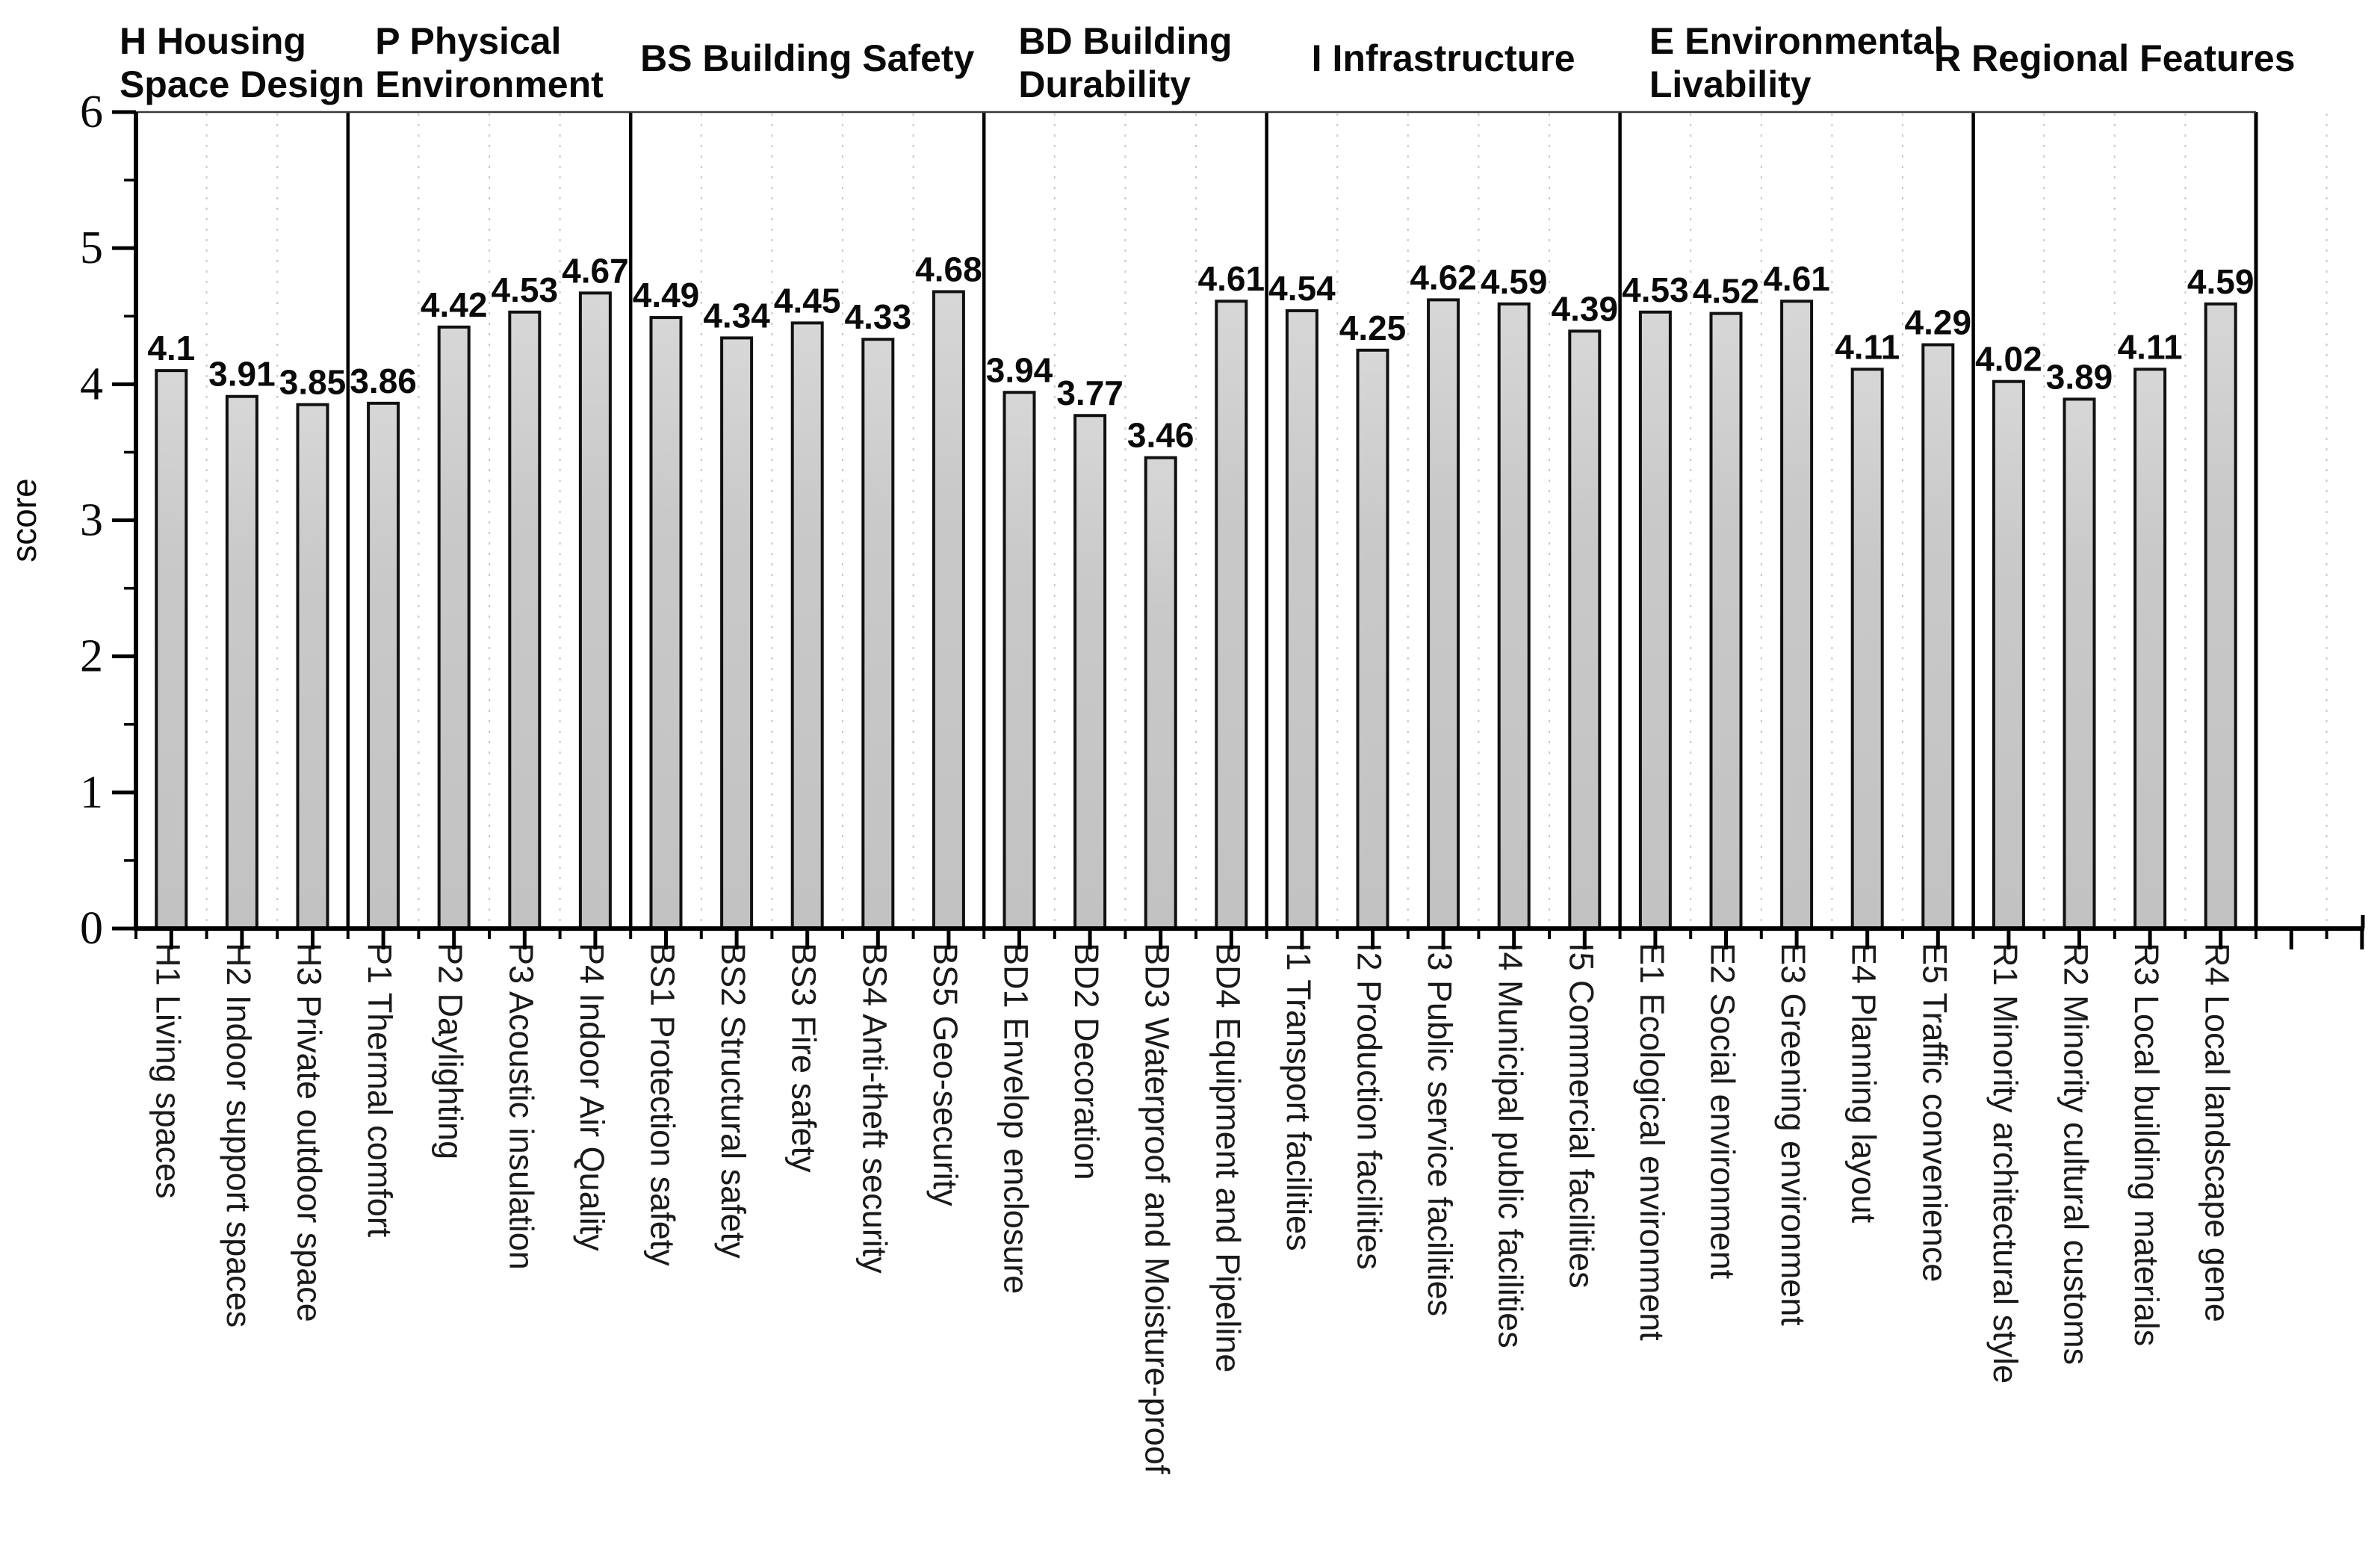  What do you see at coordinates (451, 1051) in the screenshot?
I see `category-label-P2: P2 Daylighting` at bounding box center [451, 1051].